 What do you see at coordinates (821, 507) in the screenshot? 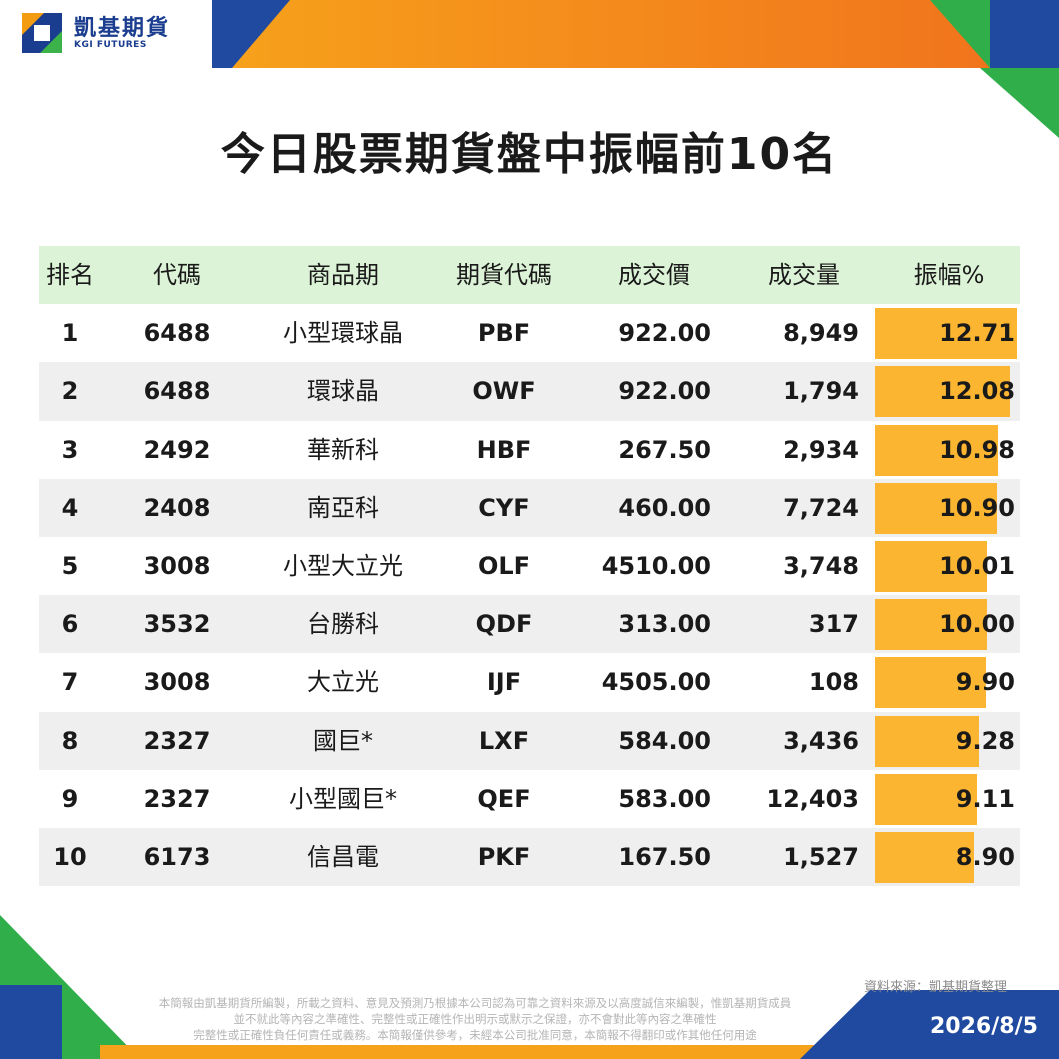
I see `volume-cell: 7,724` at bounding box center [821, 507].